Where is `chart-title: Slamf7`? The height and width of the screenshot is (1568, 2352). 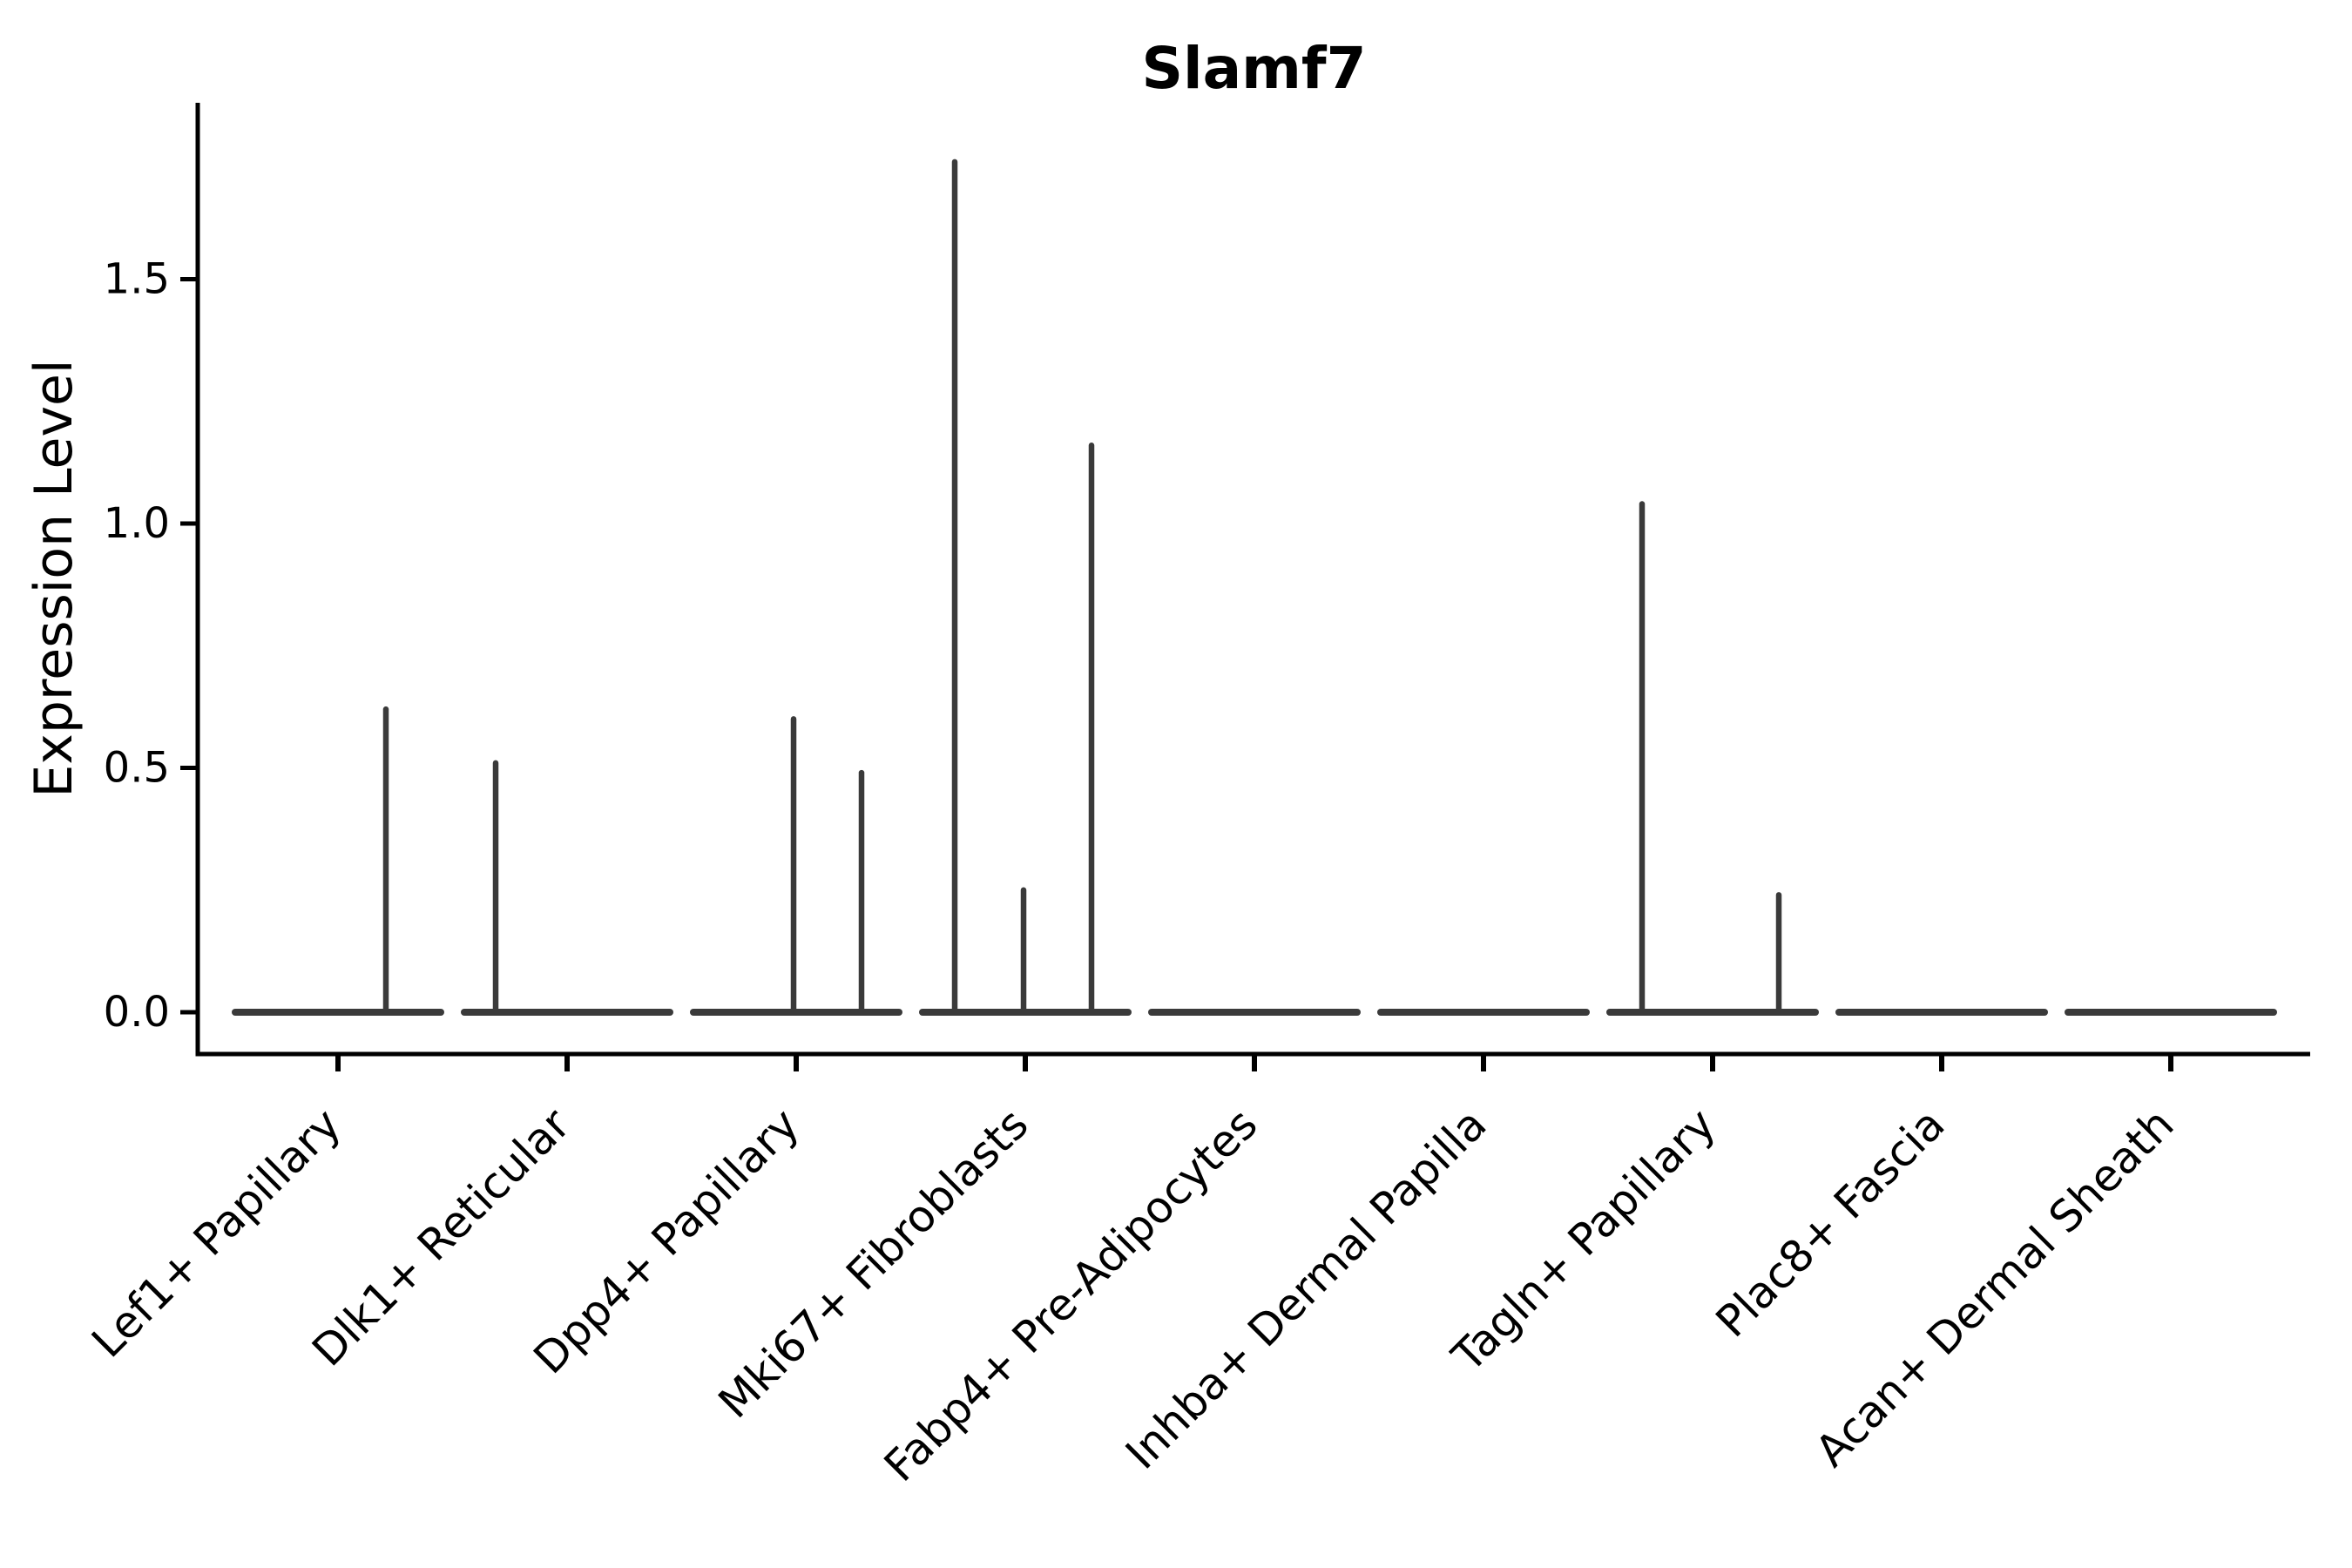 chart-title: Slamf7 is located at coordinates (1254, 68).